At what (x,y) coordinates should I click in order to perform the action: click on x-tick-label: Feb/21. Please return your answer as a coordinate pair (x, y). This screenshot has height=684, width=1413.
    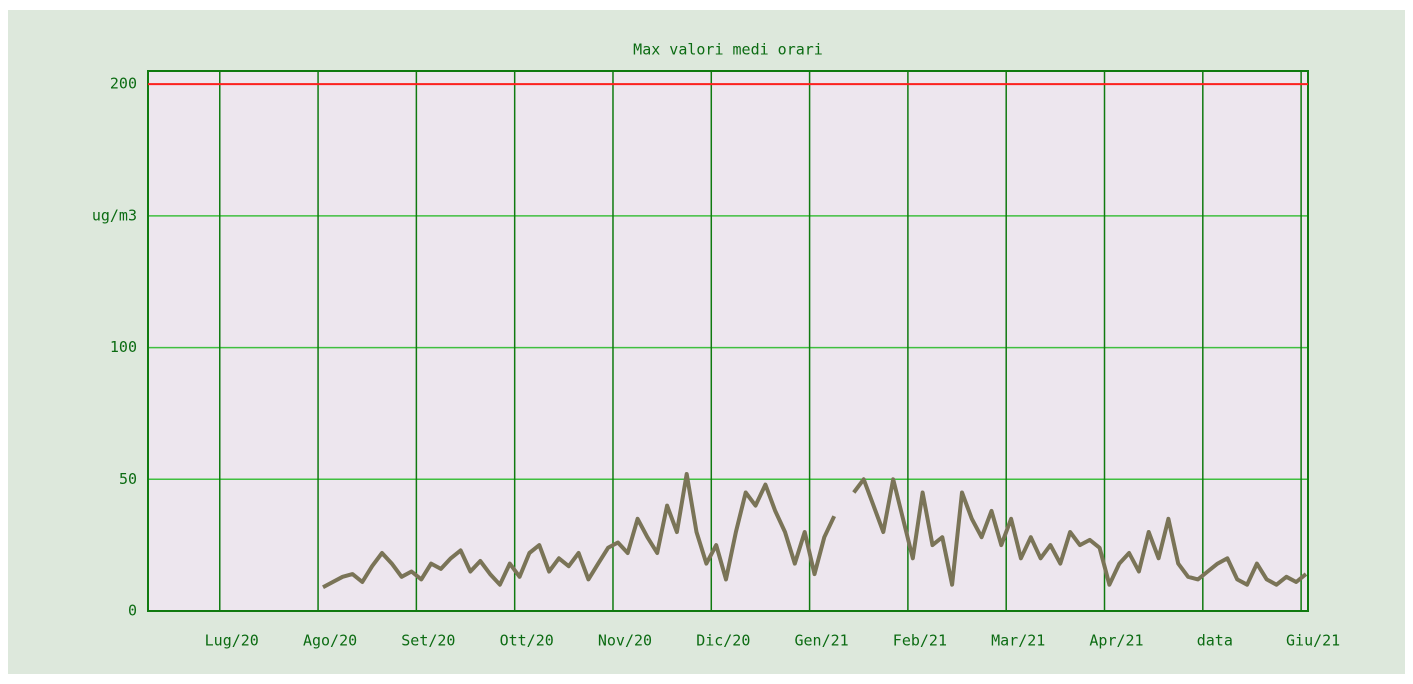
    Looking at the image, I should click on (920, 641).